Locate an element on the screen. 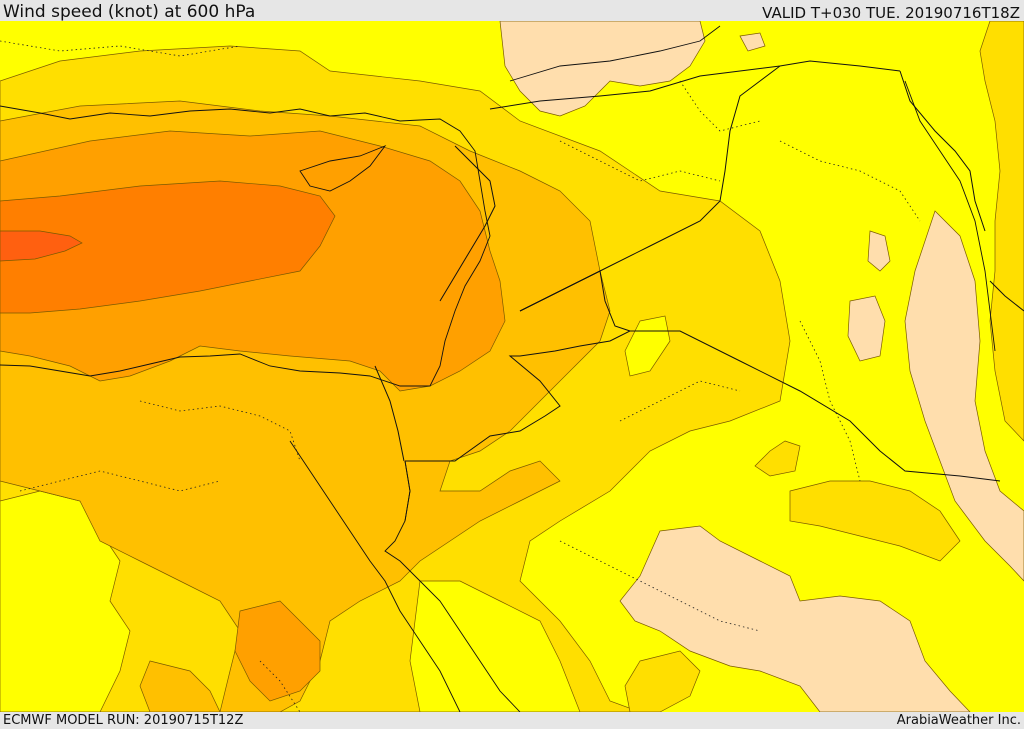 This screenshot has width=1024, height=729. level-lowest-area-southeast is located at coordinates (795, 618).